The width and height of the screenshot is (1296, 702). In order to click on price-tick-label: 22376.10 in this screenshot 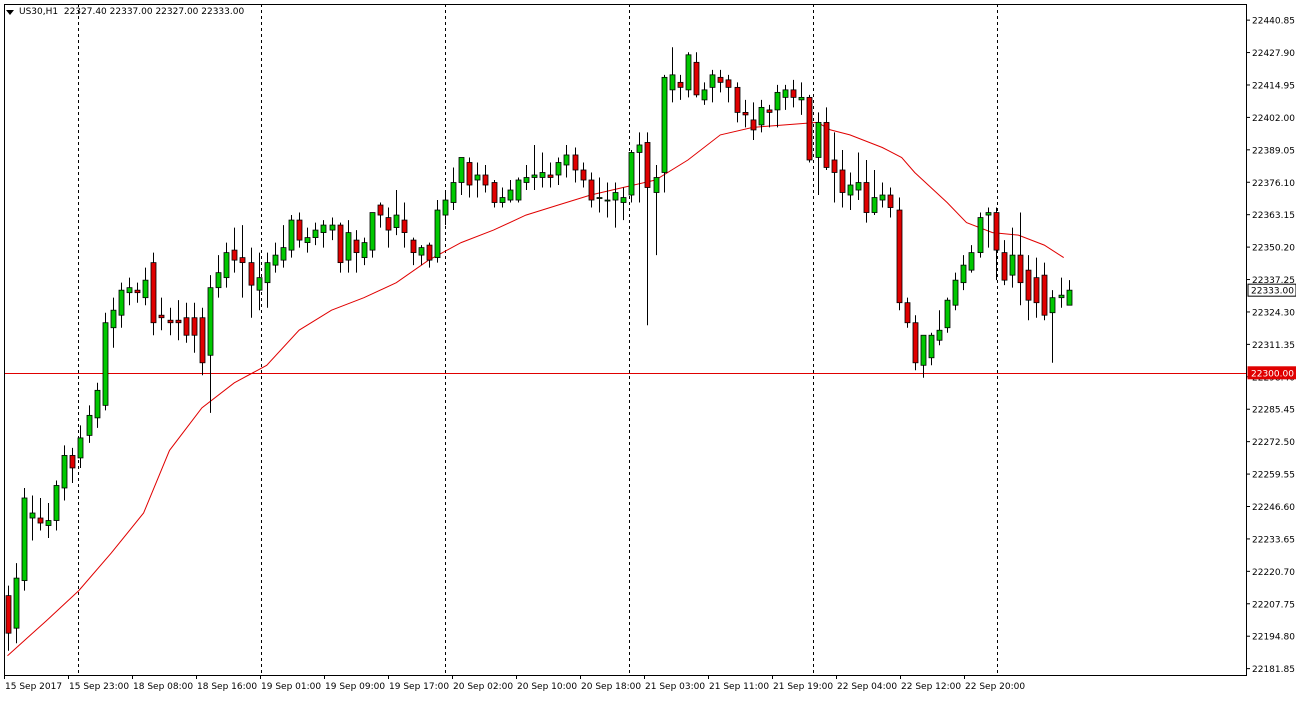, I will do `click(1273, 184)`.